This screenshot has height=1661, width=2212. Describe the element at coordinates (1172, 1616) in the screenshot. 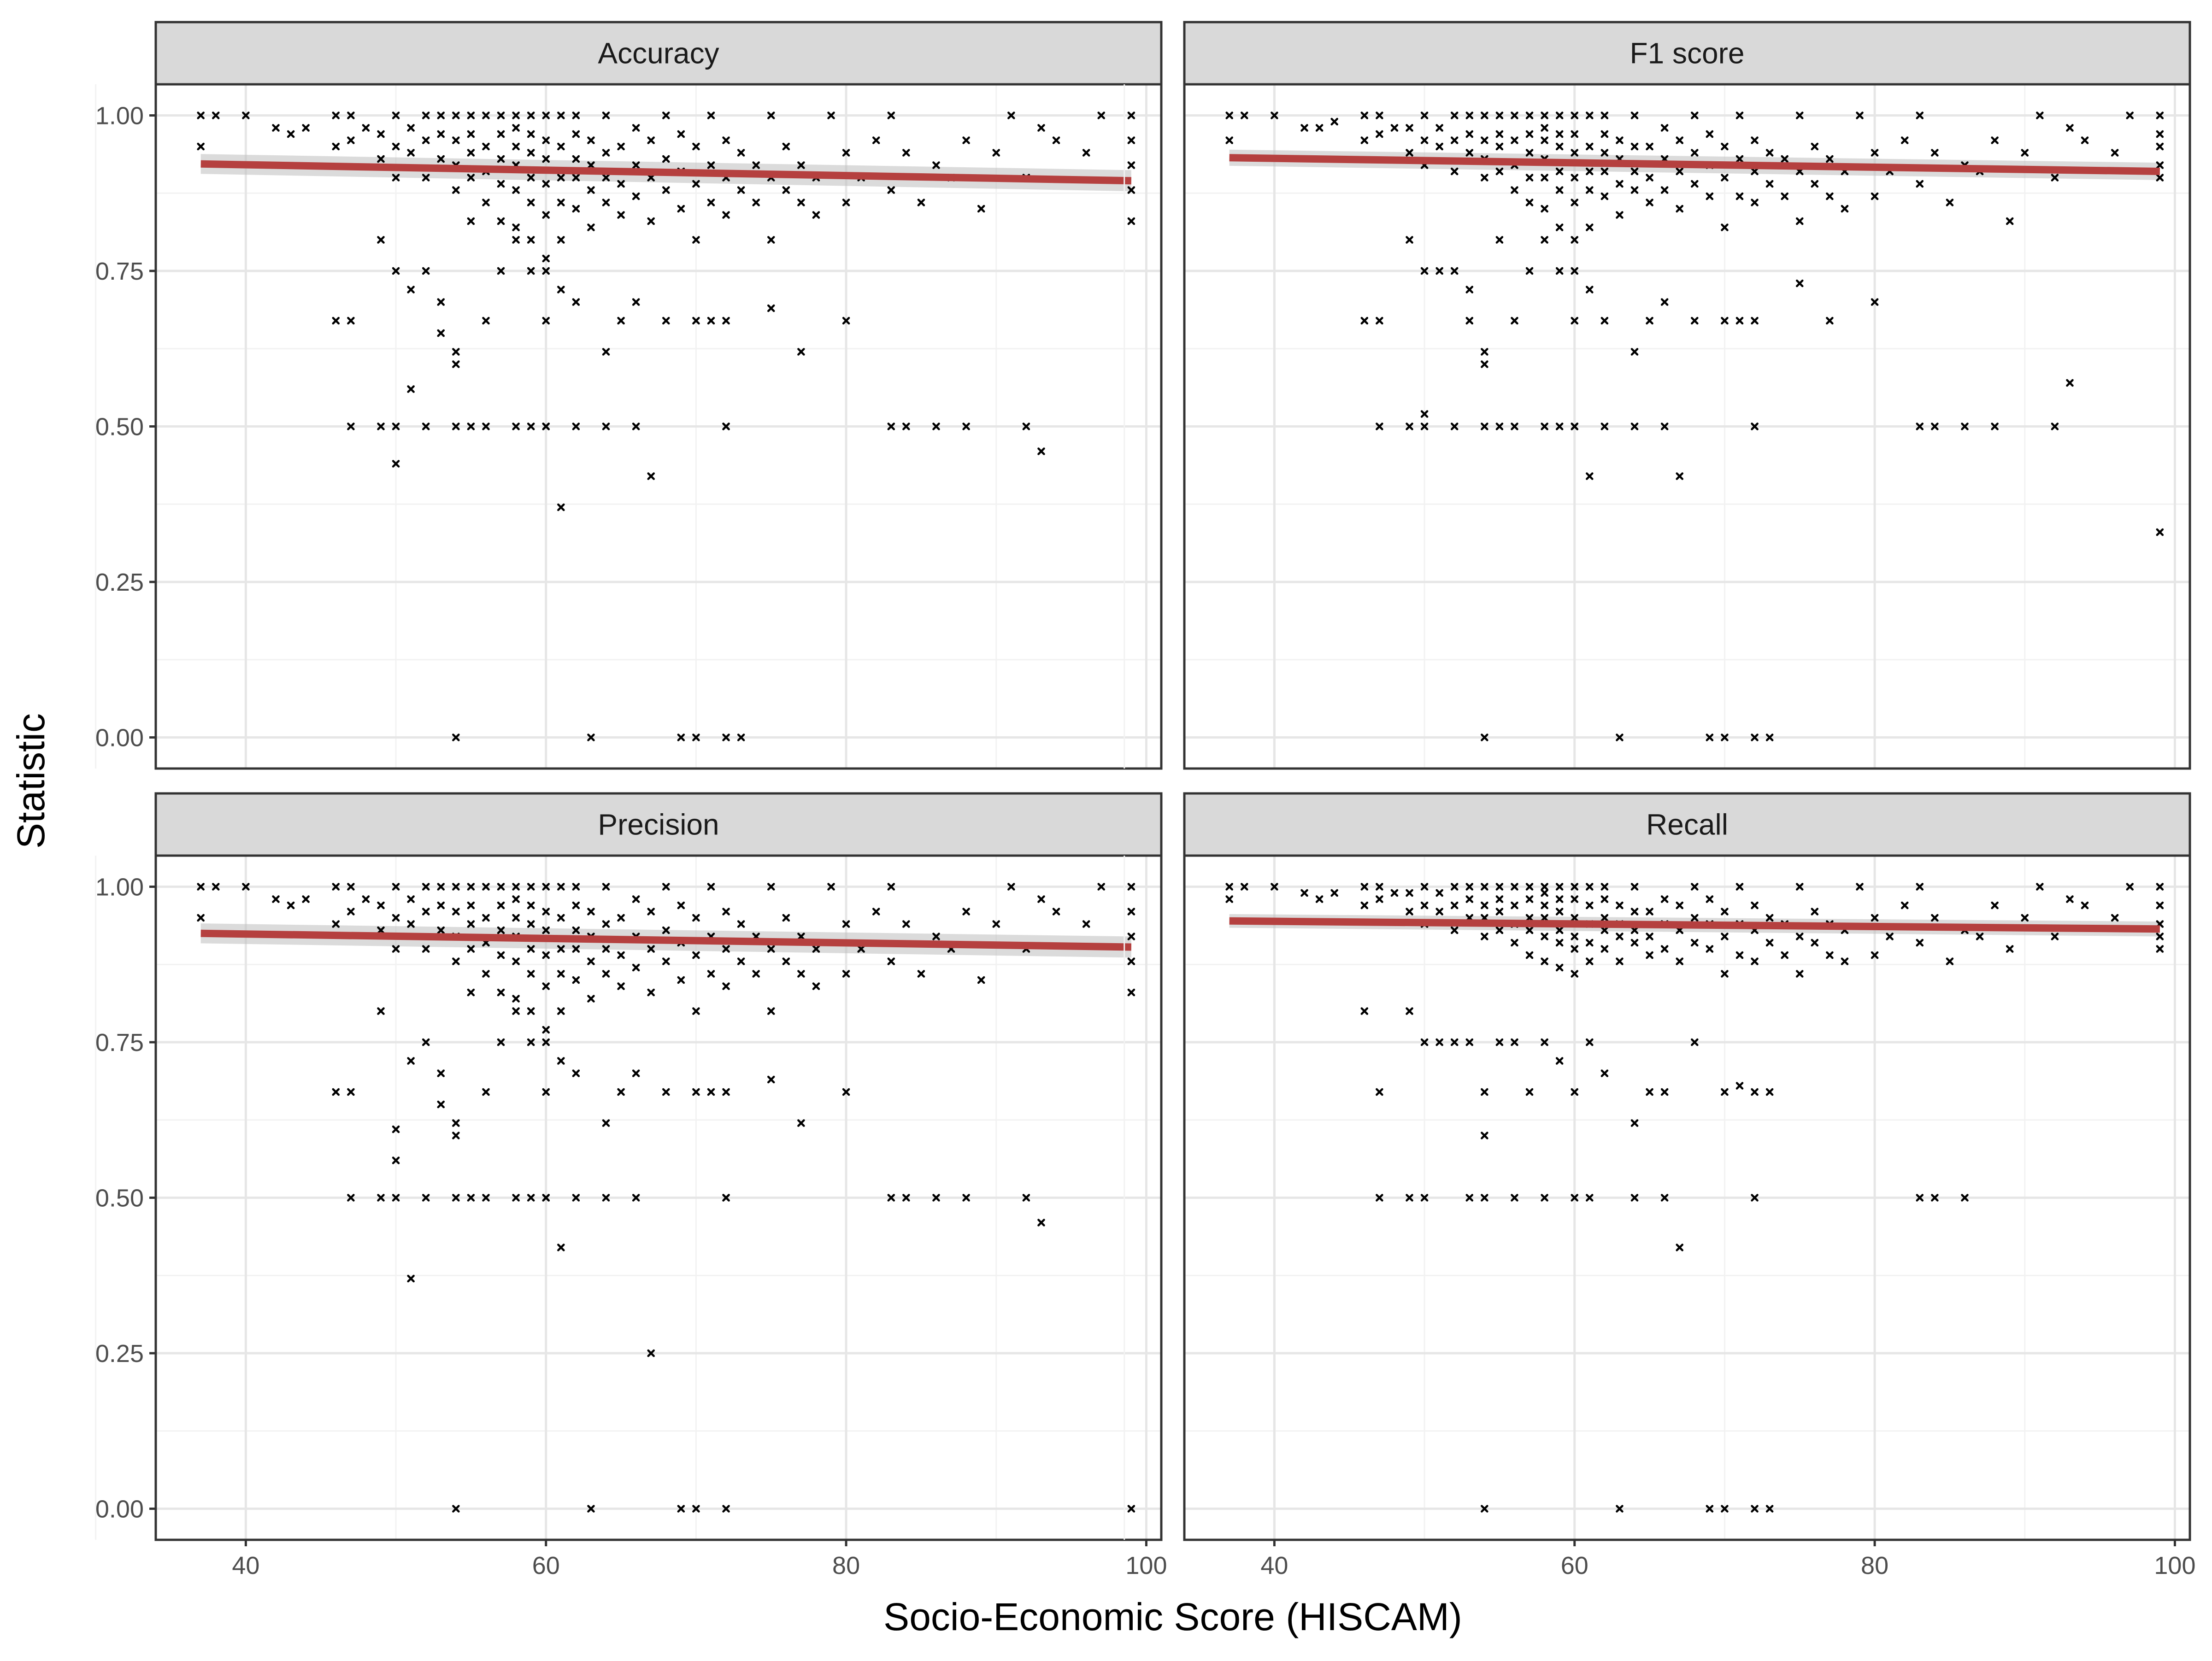

I see `x-axis-title: Socio-Economic Score (HISCAM)` at that location.